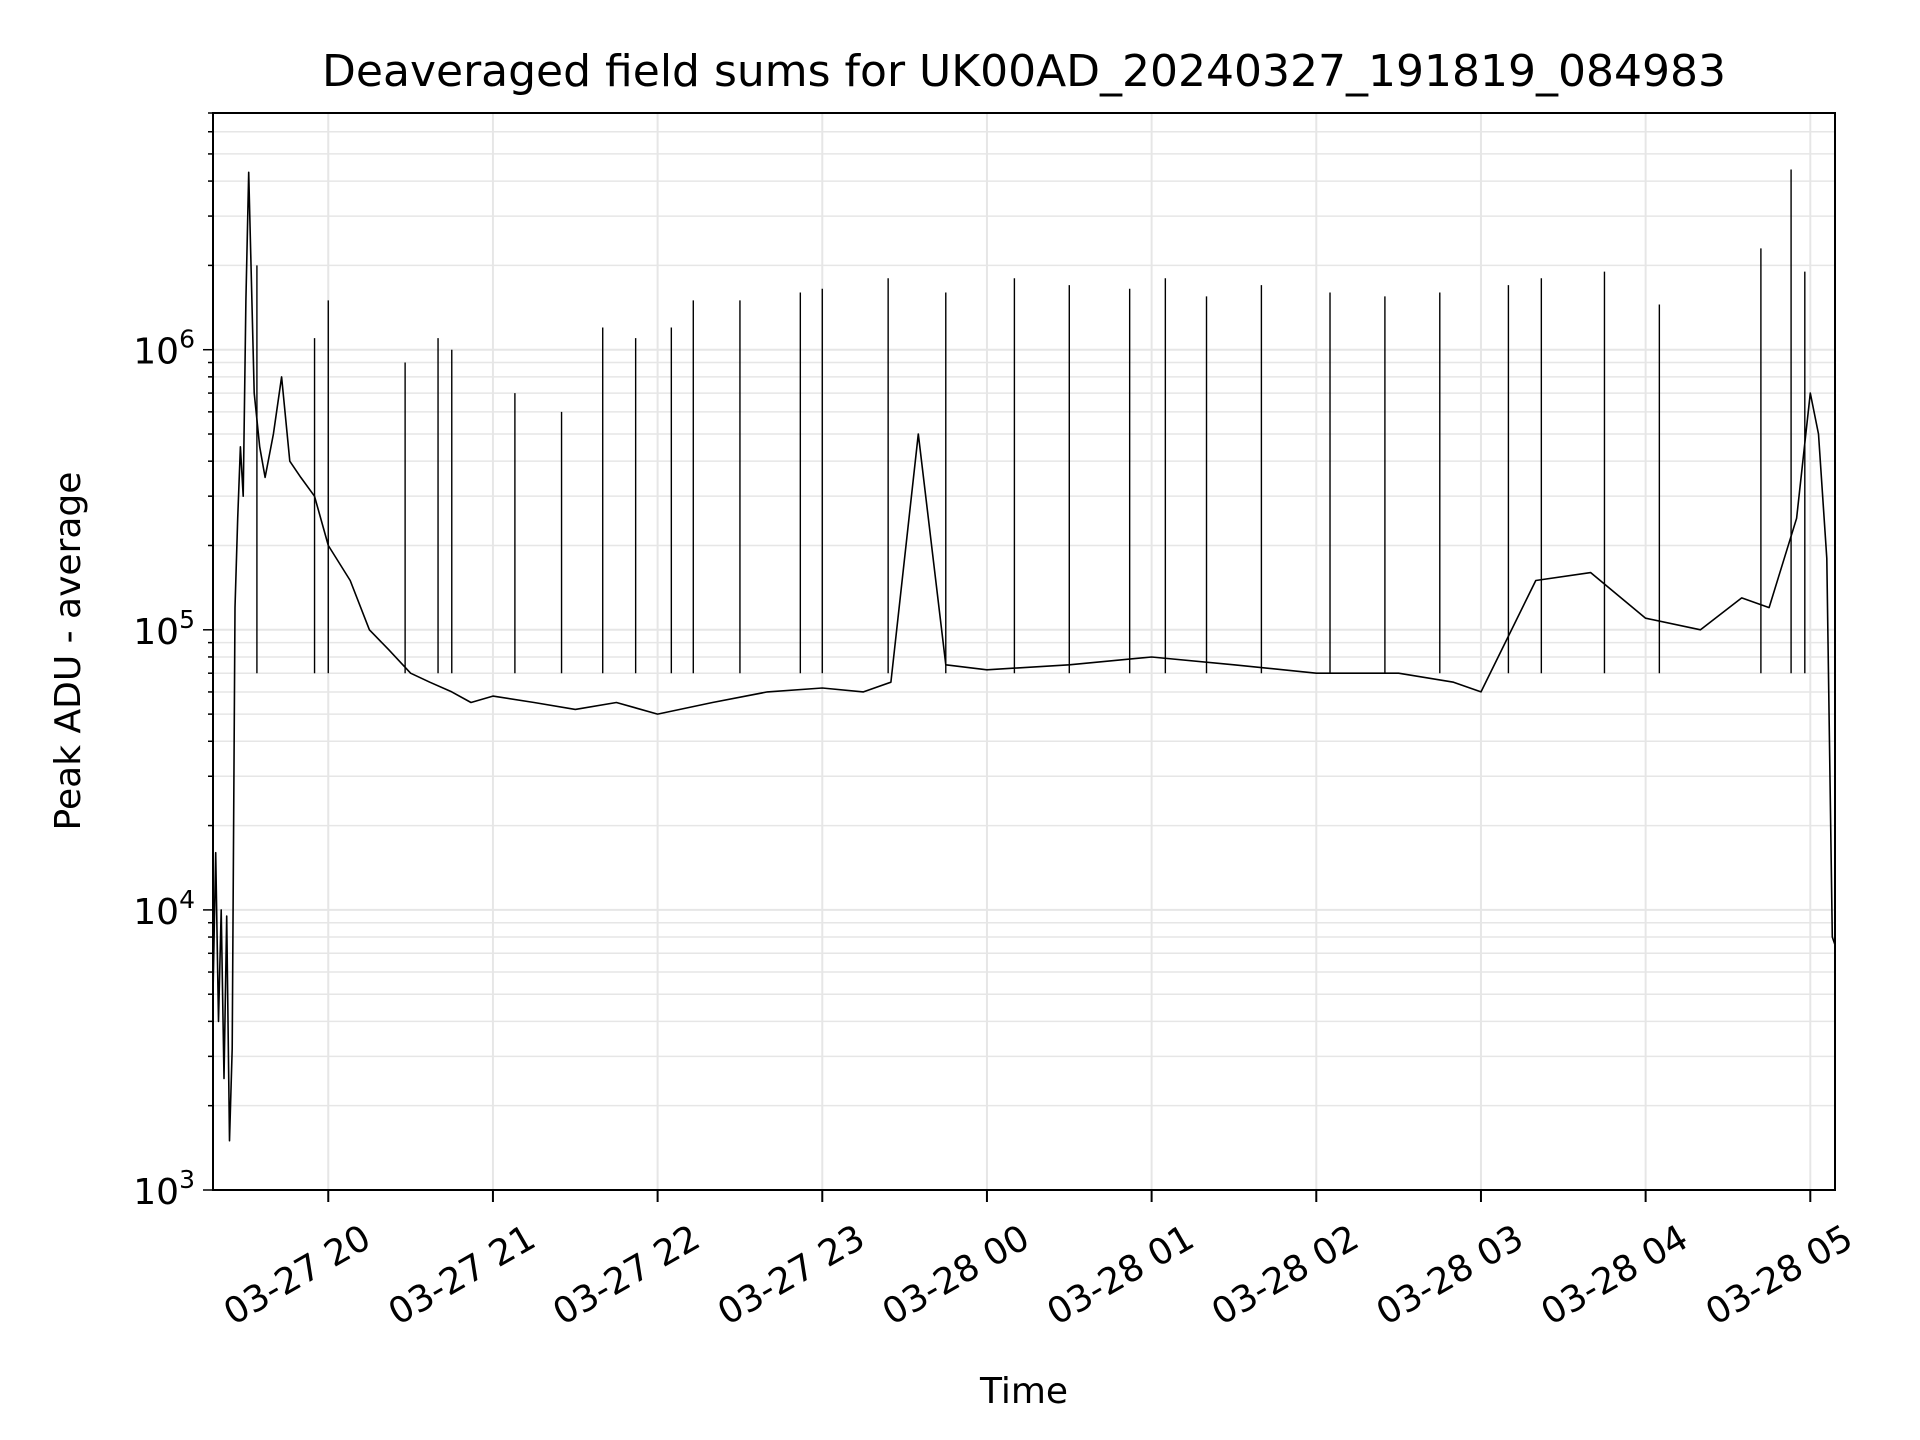 This screenshot has height=1440, width=1920. What do you see at coordinates (1120, 1275) in the screenshot?
I see `x-tick-label: 03-28 01` at bounding box center [1120, 1275].